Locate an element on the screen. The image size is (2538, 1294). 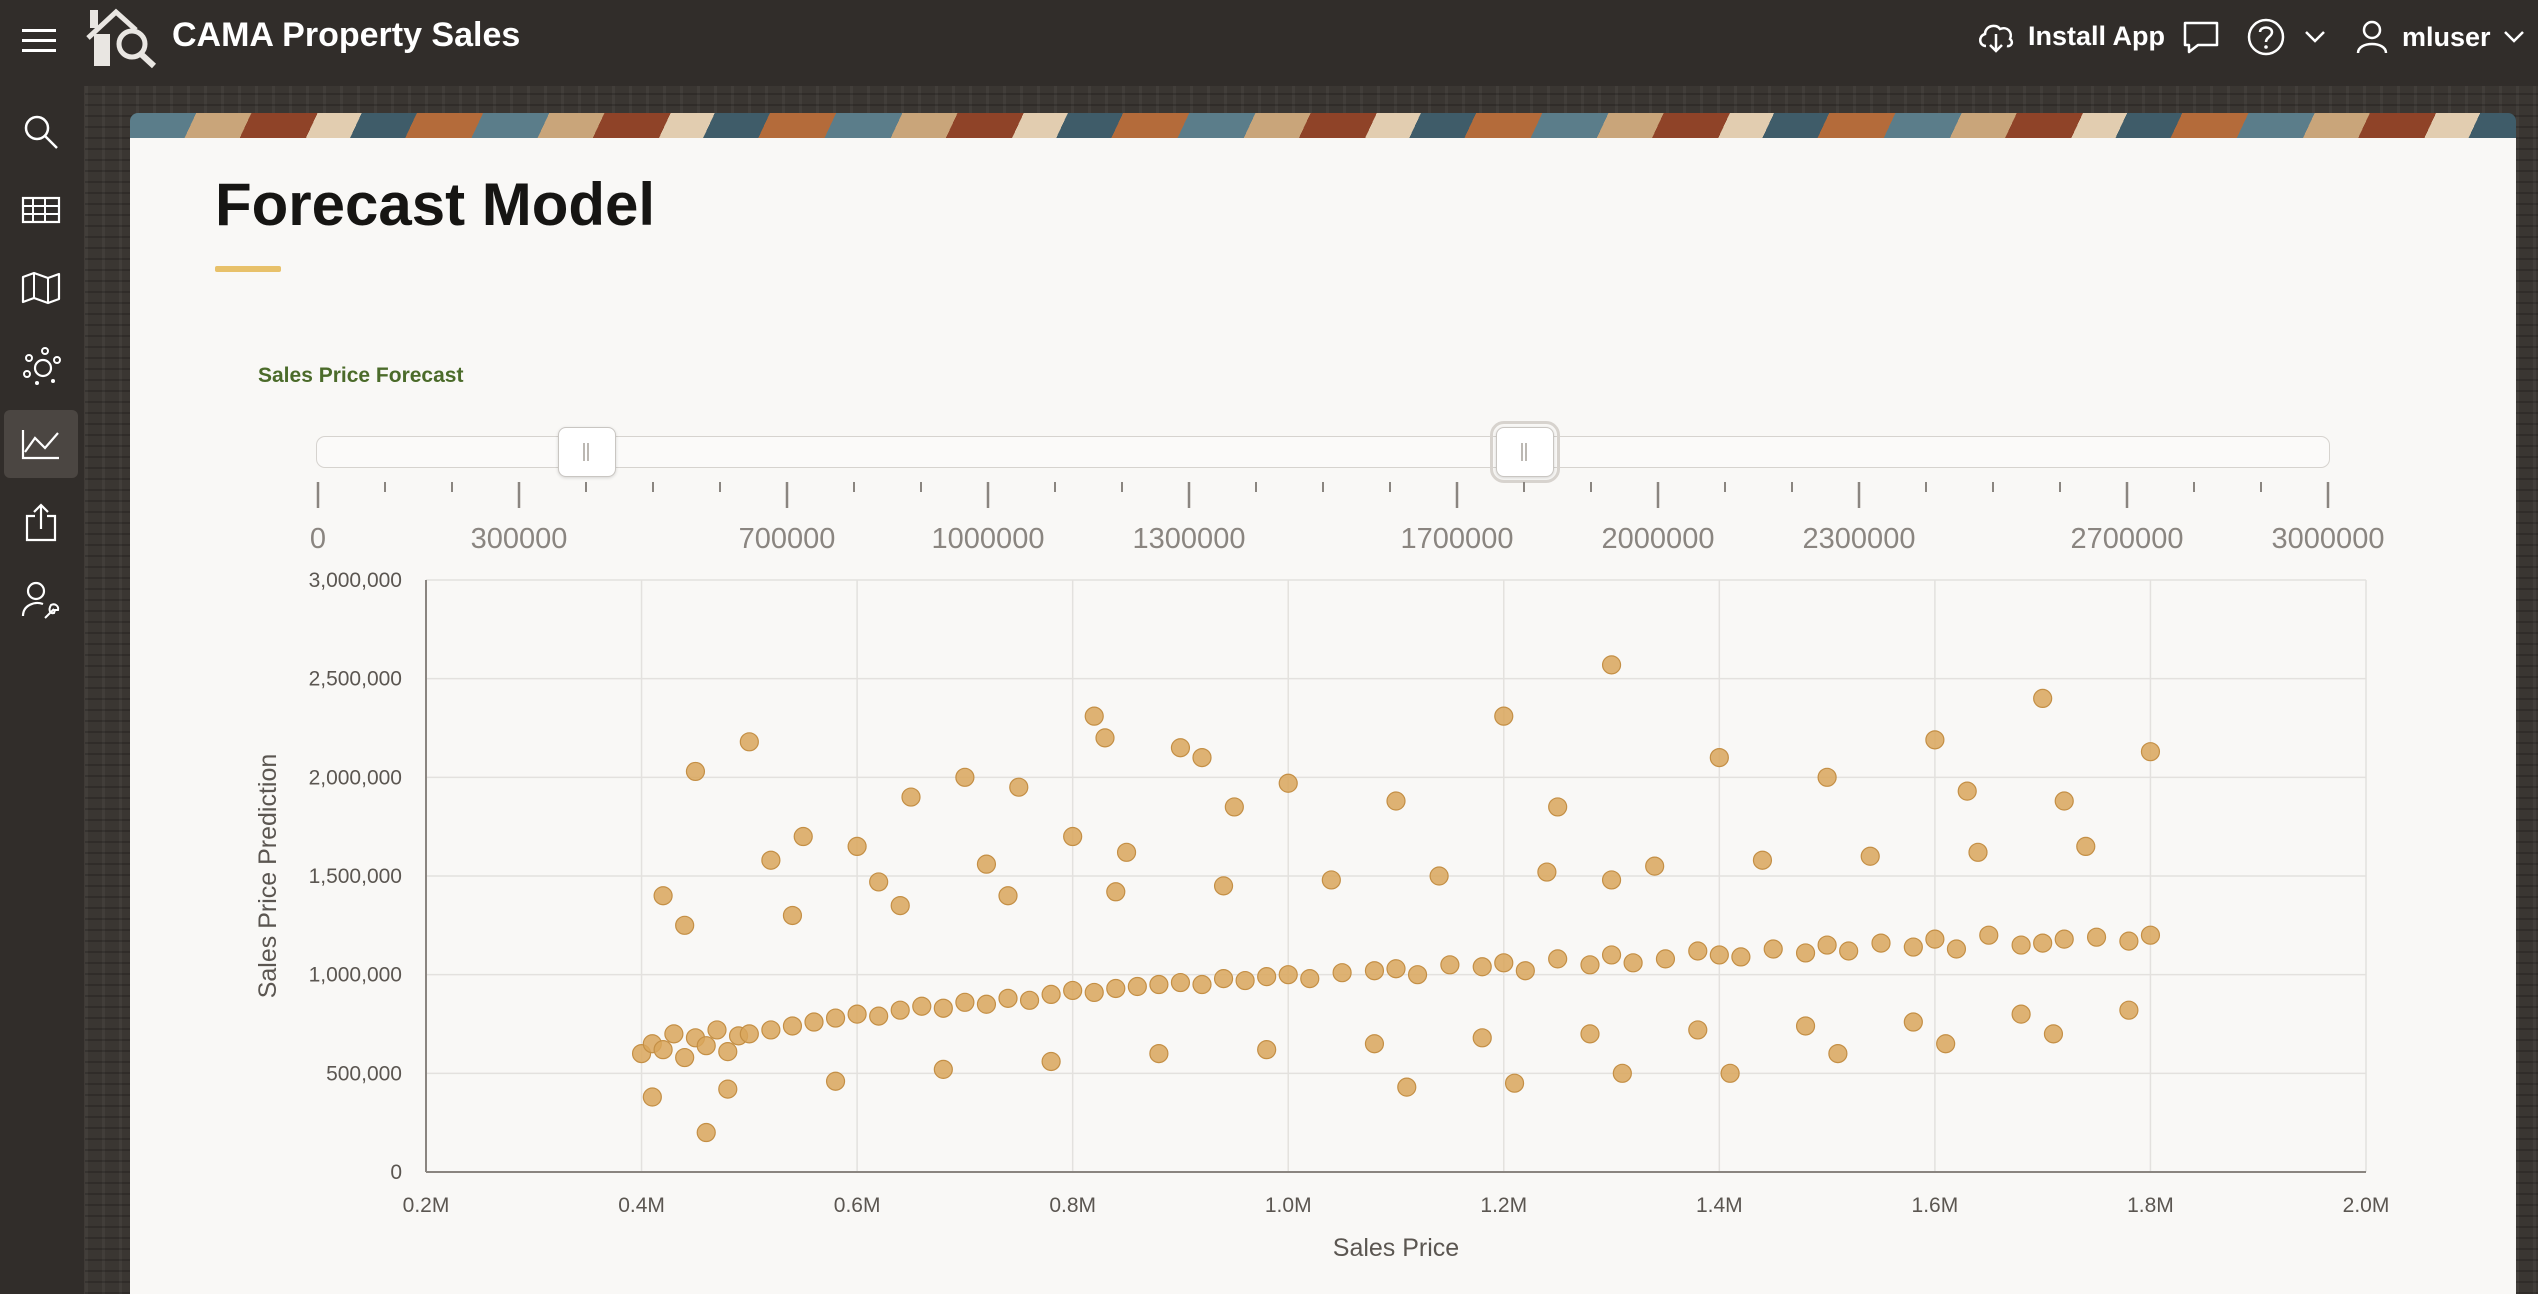
app-title: CAMA Property Sales is located at coordinates (346, 35).